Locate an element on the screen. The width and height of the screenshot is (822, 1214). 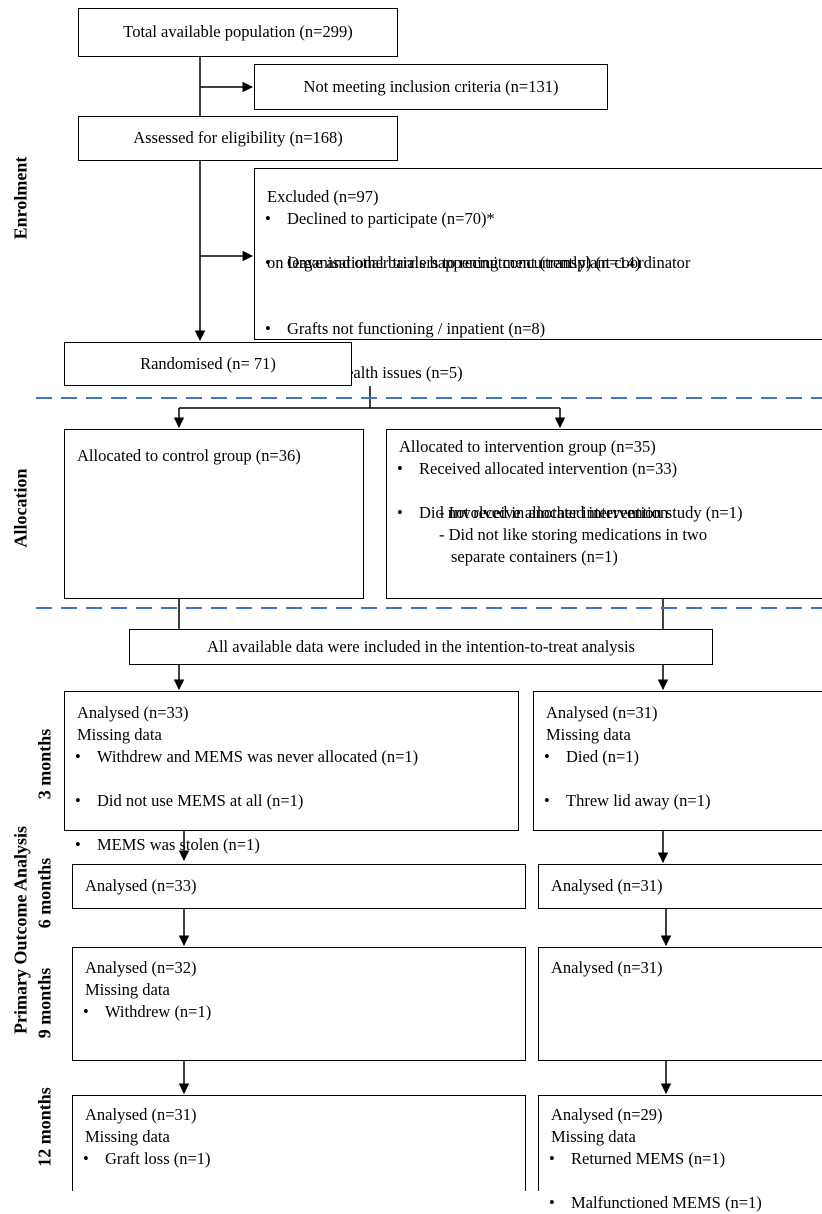
m3-control-analysed: Analysed (n=33) is located at coordinates (133, 712).